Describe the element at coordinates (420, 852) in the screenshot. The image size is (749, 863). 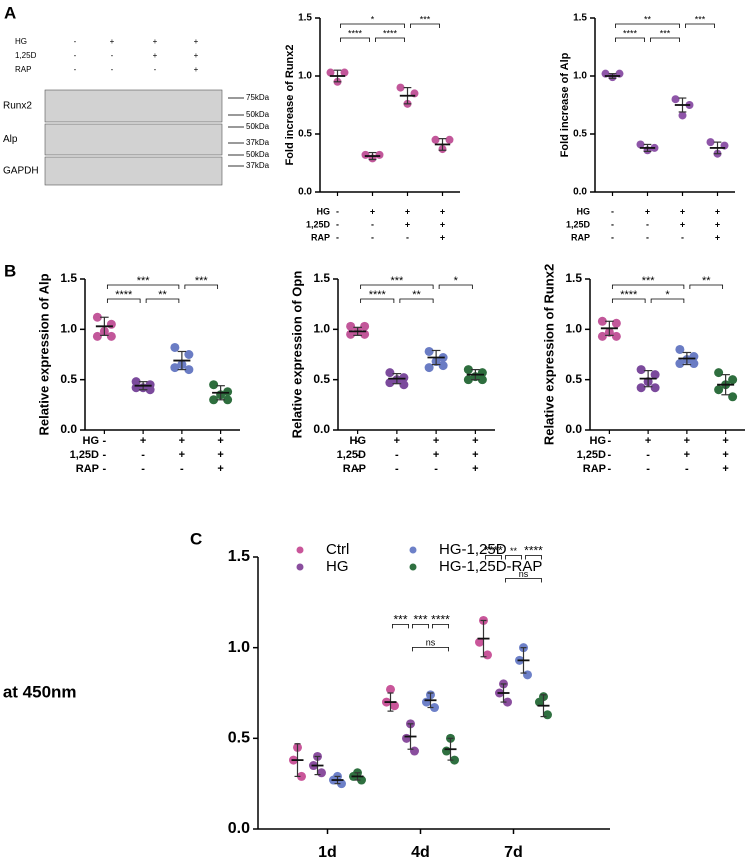
I see `x-tick-label: 4d` at that location.